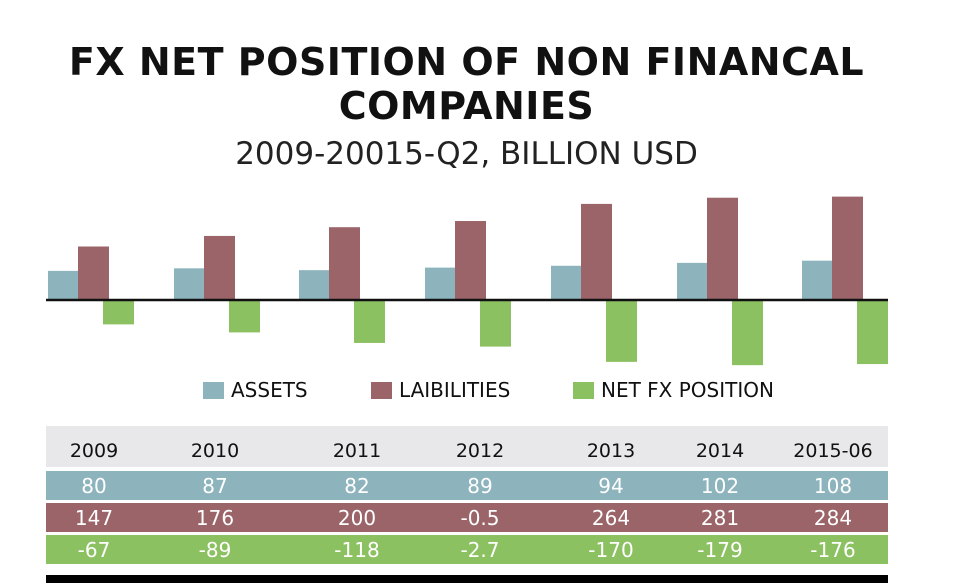 The image size is (966, 583). What do you see at coordinates (215, 550) in the screenshot?
I see `table-cell: -89` at bounding box center [215, 550].